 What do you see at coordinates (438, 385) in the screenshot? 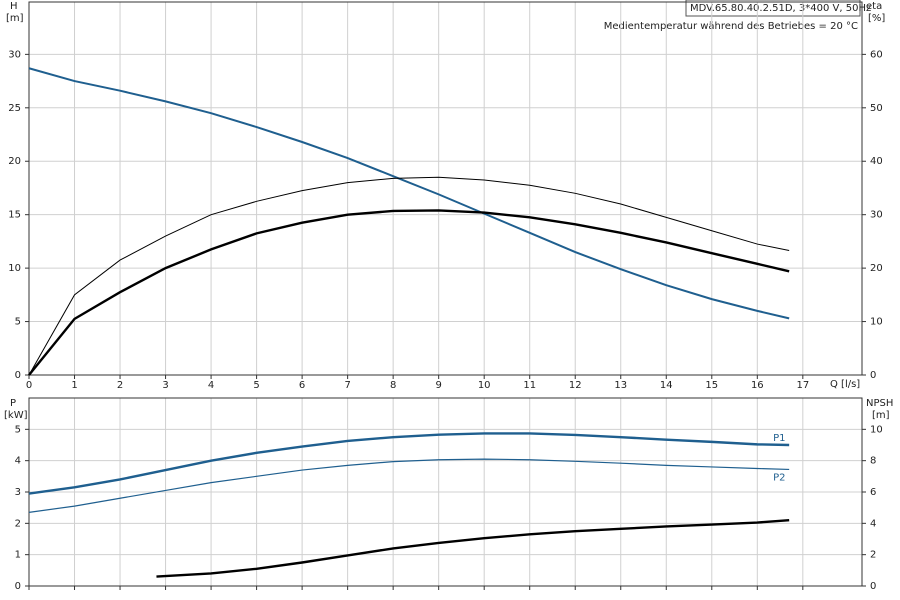
I see `x-tick-label: 9` at bounding box center [438, 385].